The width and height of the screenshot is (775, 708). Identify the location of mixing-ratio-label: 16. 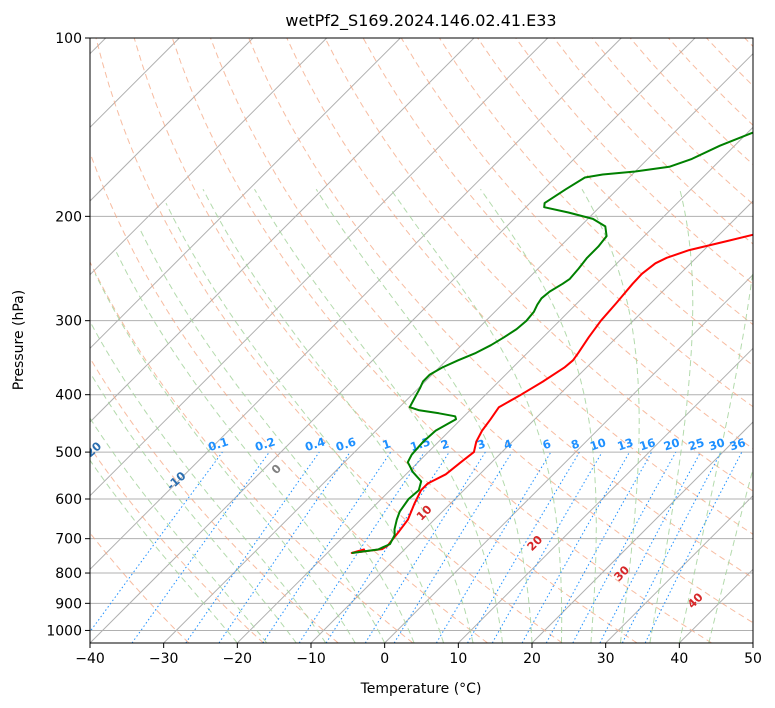
(648, 444).